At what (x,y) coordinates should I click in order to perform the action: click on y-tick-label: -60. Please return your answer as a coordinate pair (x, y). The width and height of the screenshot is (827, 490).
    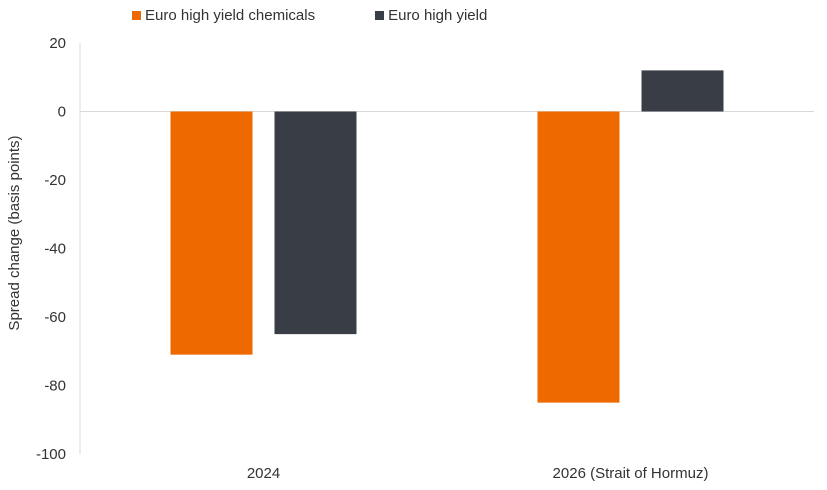
    Looking at the image, I should click on (55, 317).